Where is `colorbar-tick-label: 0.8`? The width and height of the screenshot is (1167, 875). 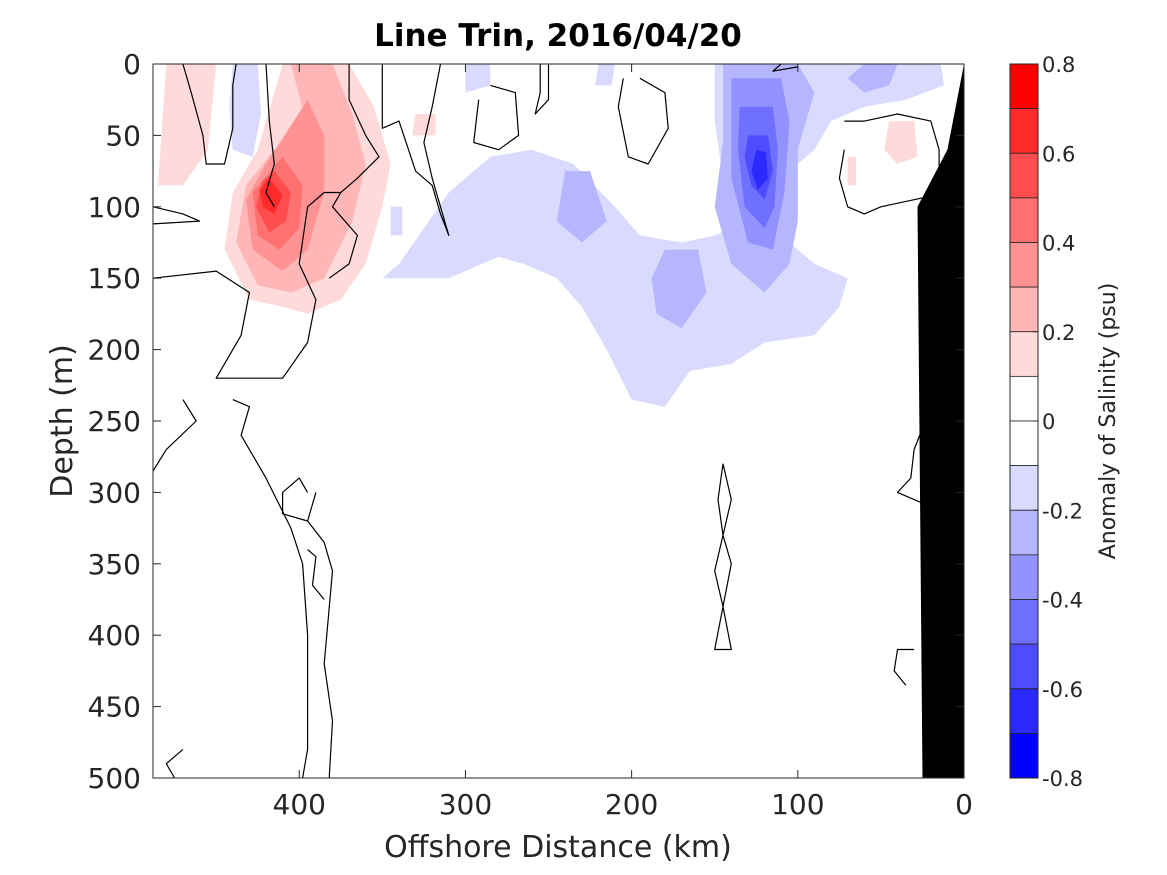
colorbar-tick-label: 0.8 is located at coordinates (1058, 65).